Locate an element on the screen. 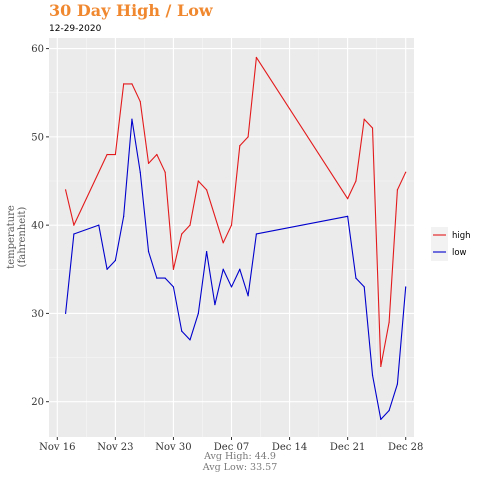 This screenshot has width=480, height=480. y-tick-label: 20 is located at coordinates (37, 402).